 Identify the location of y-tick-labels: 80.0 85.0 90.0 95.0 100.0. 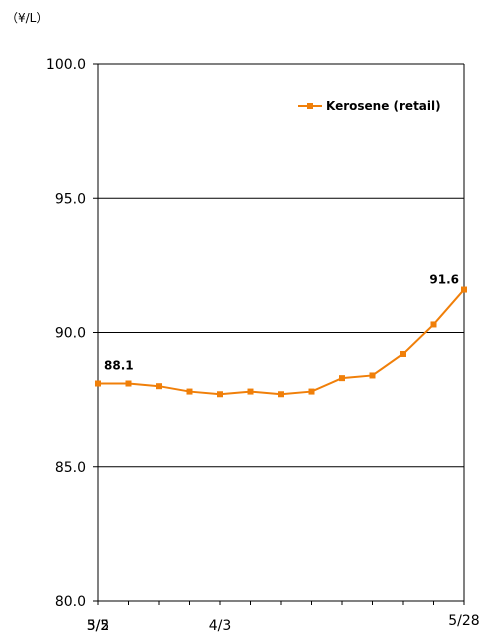
(66, 333).